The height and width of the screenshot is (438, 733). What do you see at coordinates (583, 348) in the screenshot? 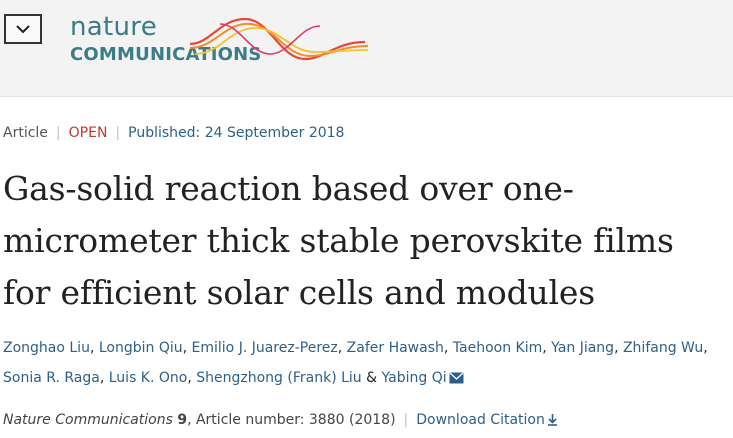
I see `author-link: Yan Jiang` at bounding box center [583, 348].